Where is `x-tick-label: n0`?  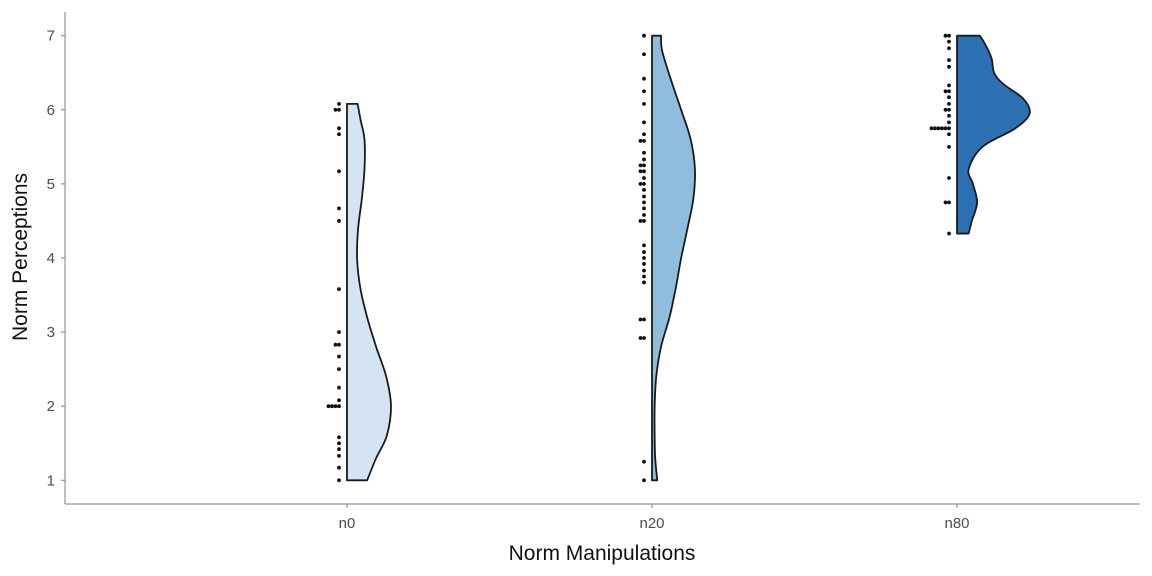
x-tick-label: n0 is located at coordinates (347, 523).